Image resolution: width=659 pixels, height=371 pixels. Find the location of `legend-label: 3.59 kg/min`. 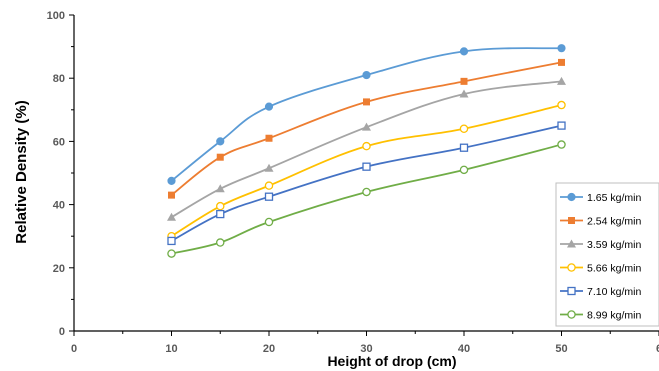

legend-label: 3.59 kg/min is located at coordinates (614, 245).